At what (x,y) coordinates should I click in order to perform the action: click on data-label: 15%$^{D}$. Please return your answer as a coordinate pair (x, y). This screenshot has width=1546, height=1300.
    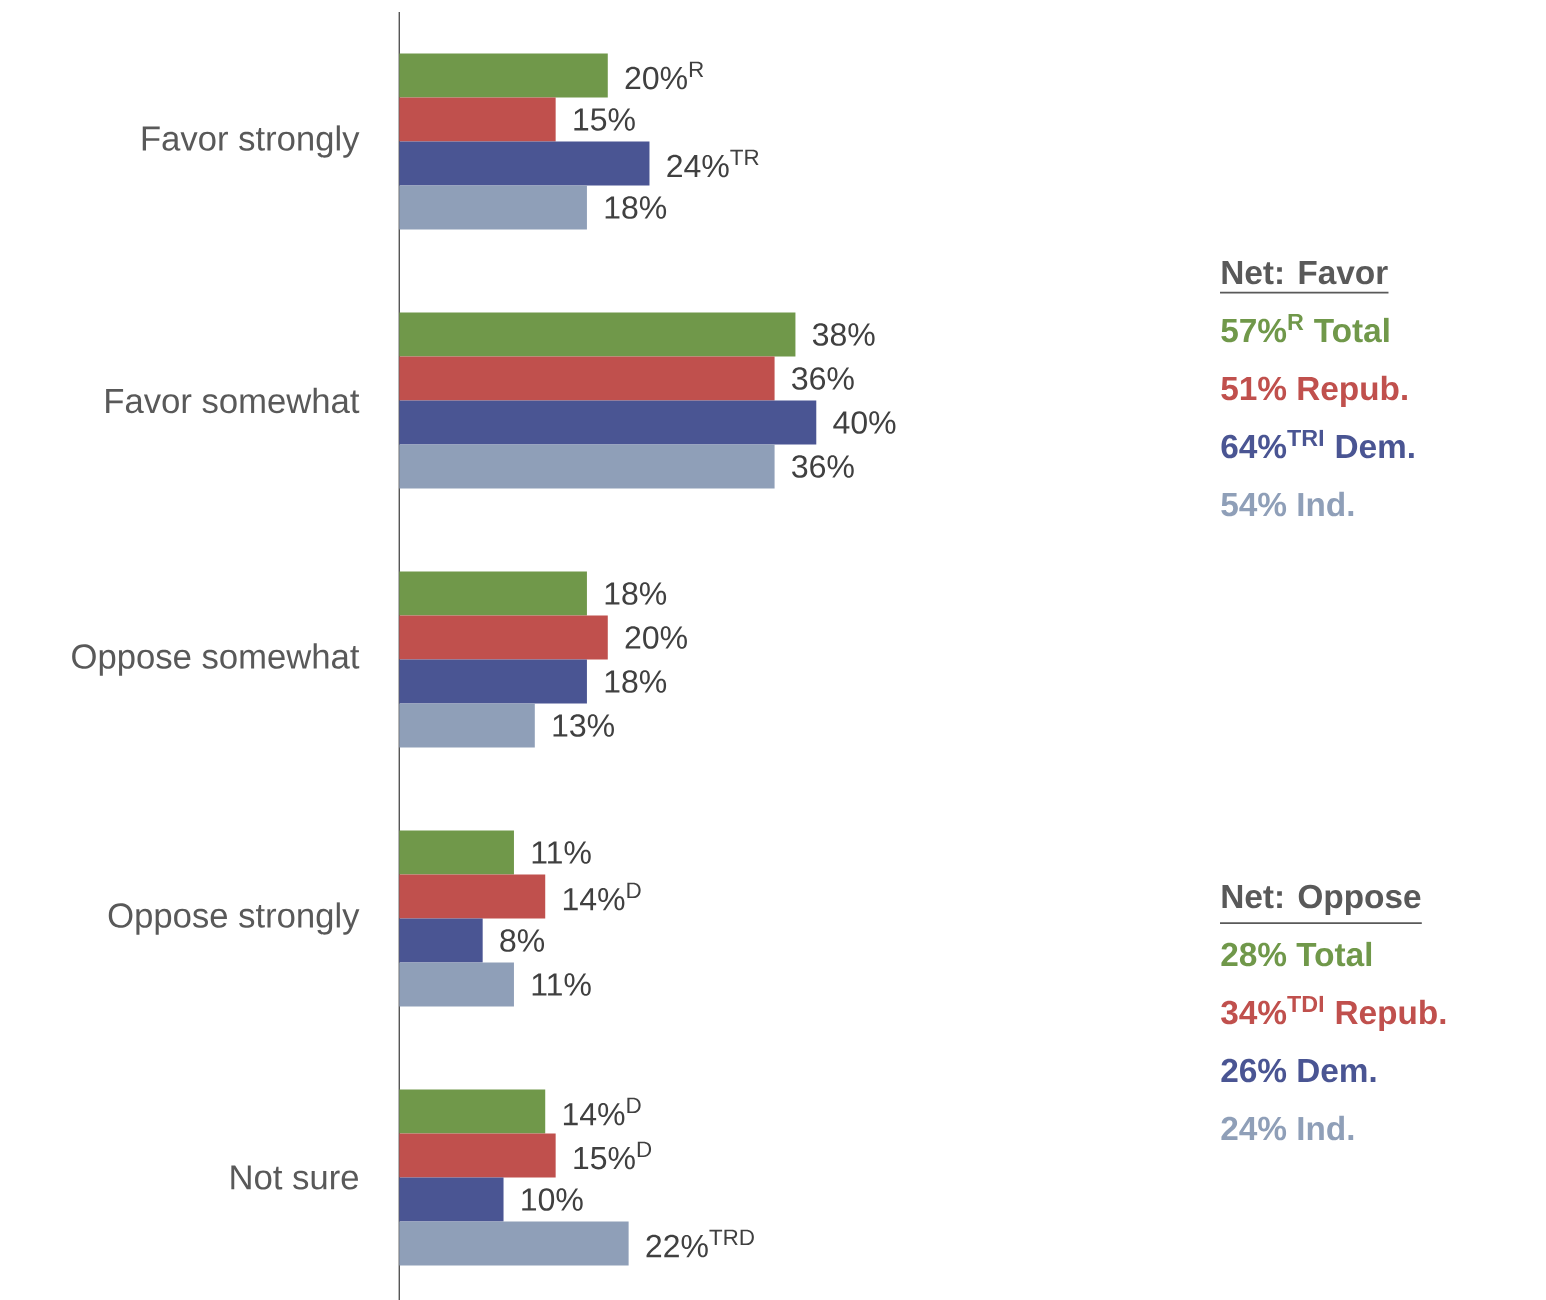
    Looking at the image, I should click on (613, 1155).